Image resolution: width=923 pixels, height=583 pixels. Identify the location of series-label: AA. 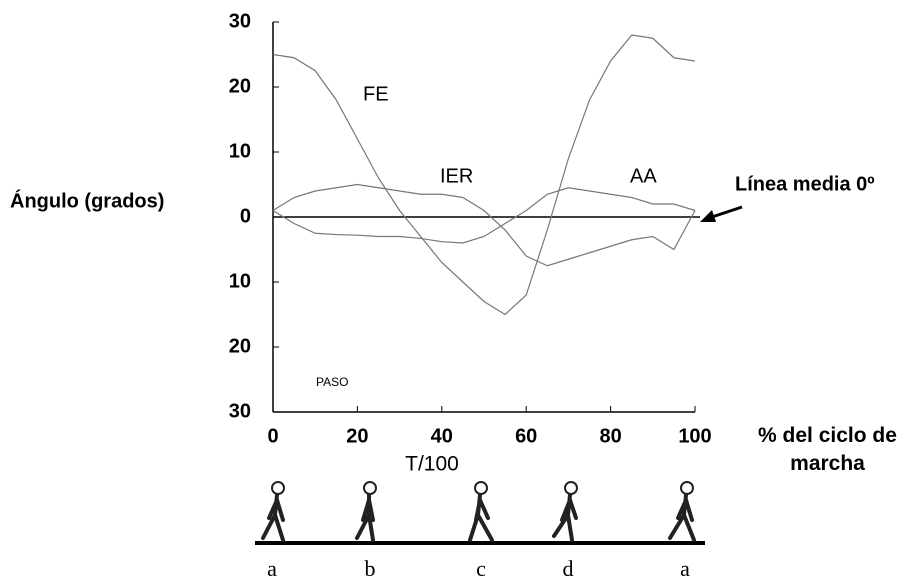
(643, 176).